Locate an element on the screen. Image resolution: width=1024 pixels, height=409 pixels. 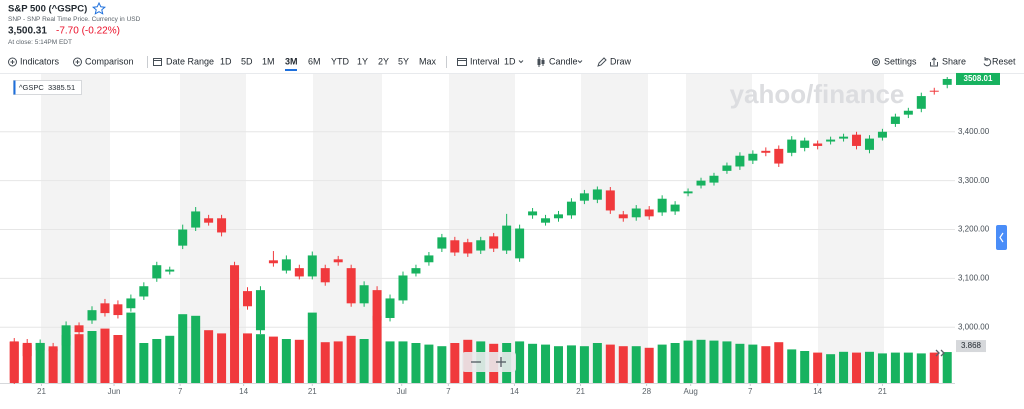
zoom-controls is located at coordinates (489, 362).